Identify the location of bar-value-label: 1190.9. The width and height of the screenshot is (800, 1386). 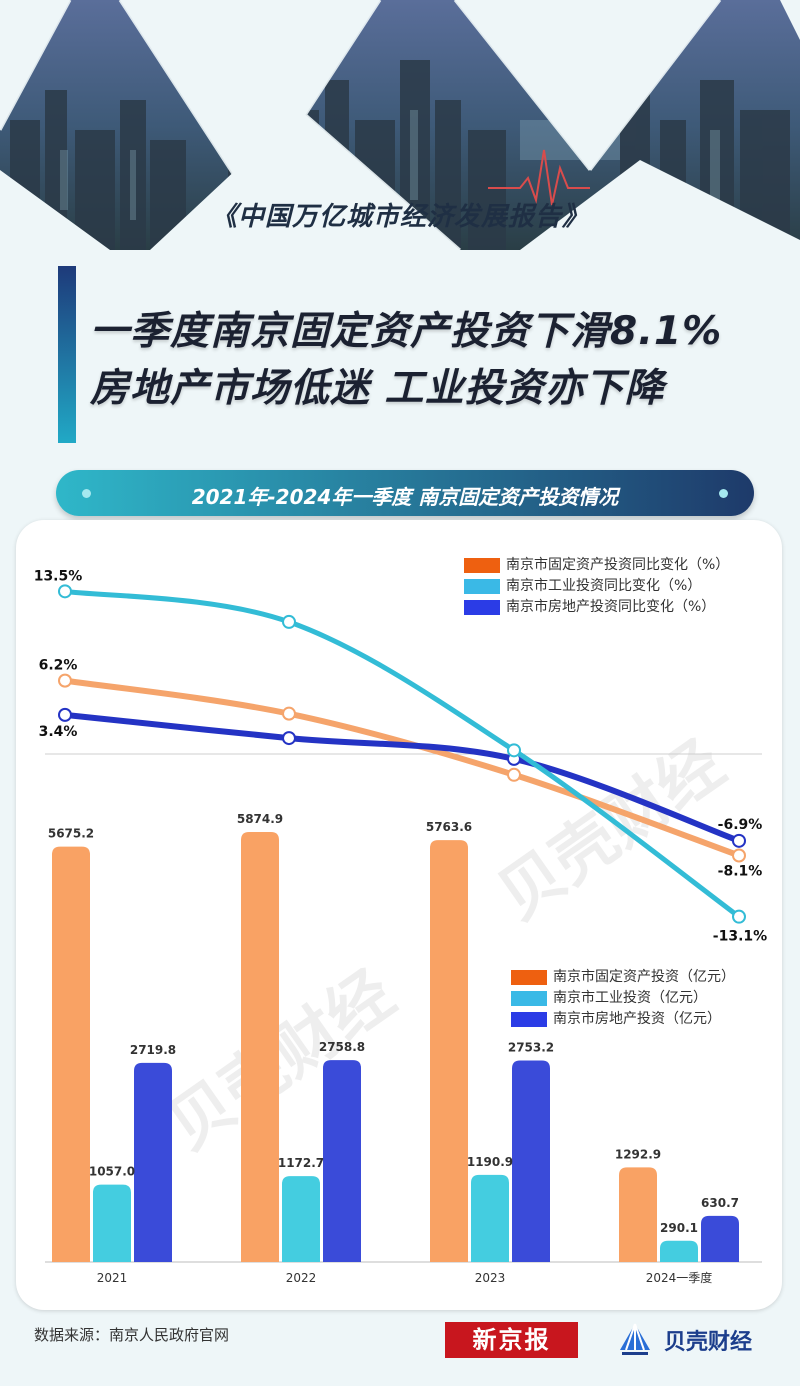
(490, 1162).